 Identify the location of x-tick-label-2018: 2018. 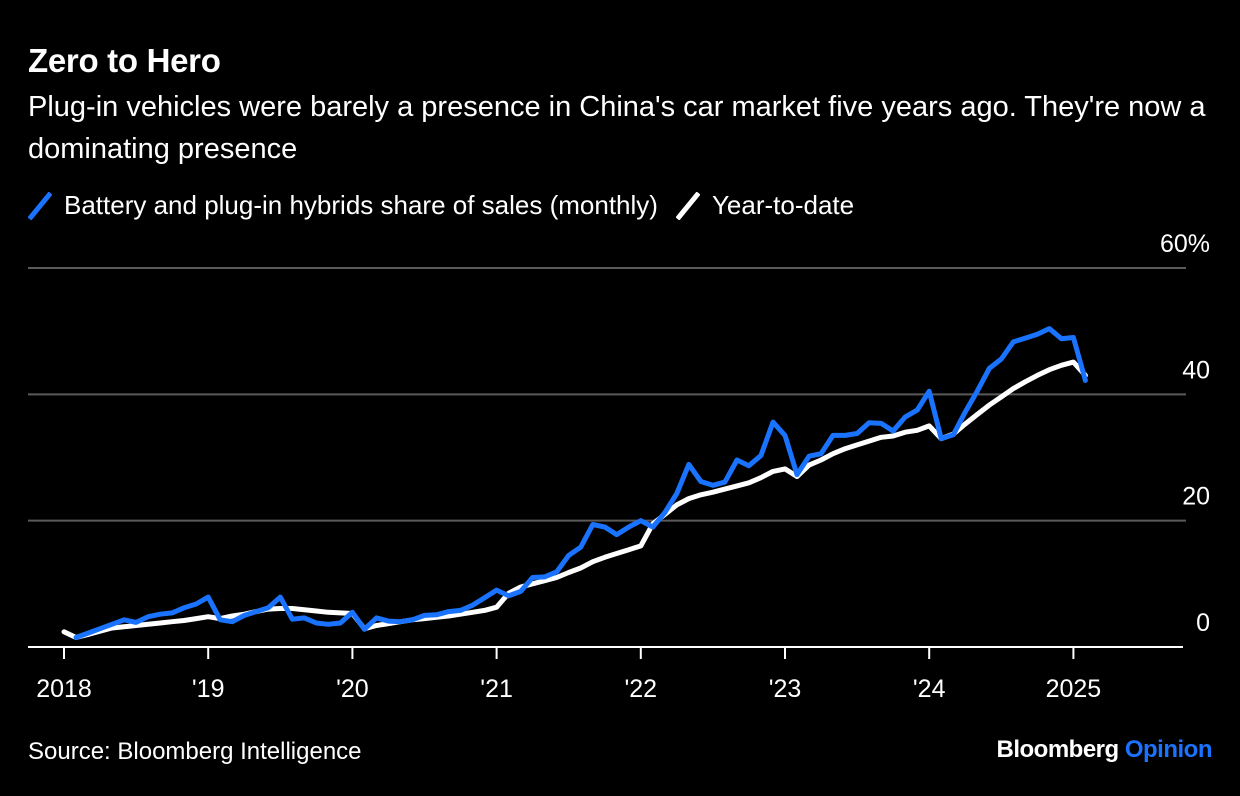
(64, 689).